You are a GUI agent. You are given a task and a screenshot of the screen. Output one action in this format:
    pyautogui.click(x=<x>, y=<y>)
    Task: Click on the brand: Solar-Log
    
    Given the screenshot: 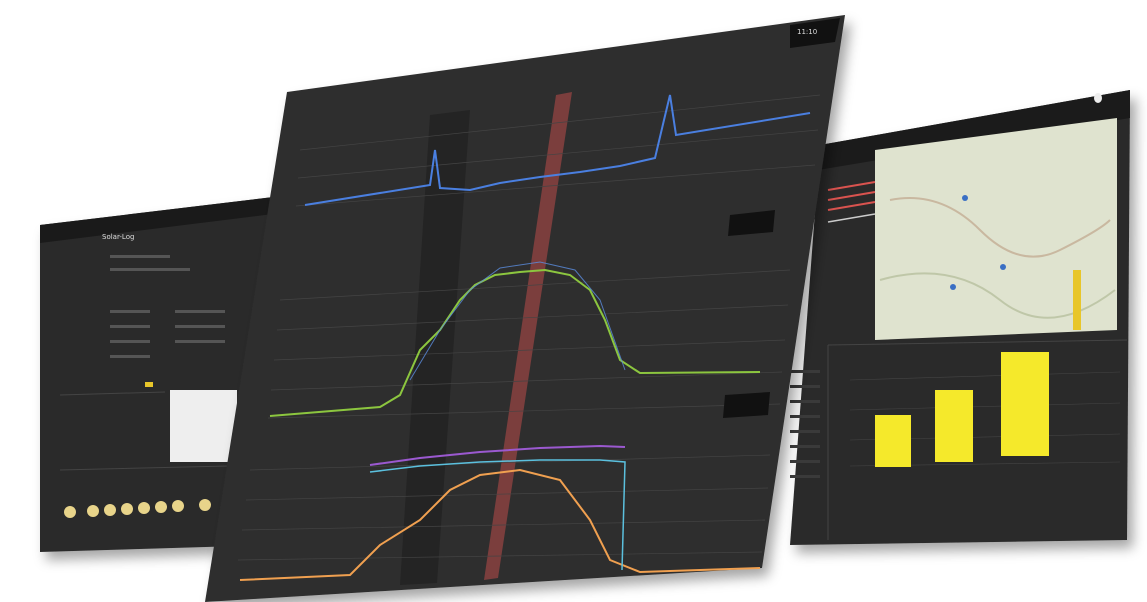 What is the action you would take?
    pyautogui.click(x=118, y=237)
    